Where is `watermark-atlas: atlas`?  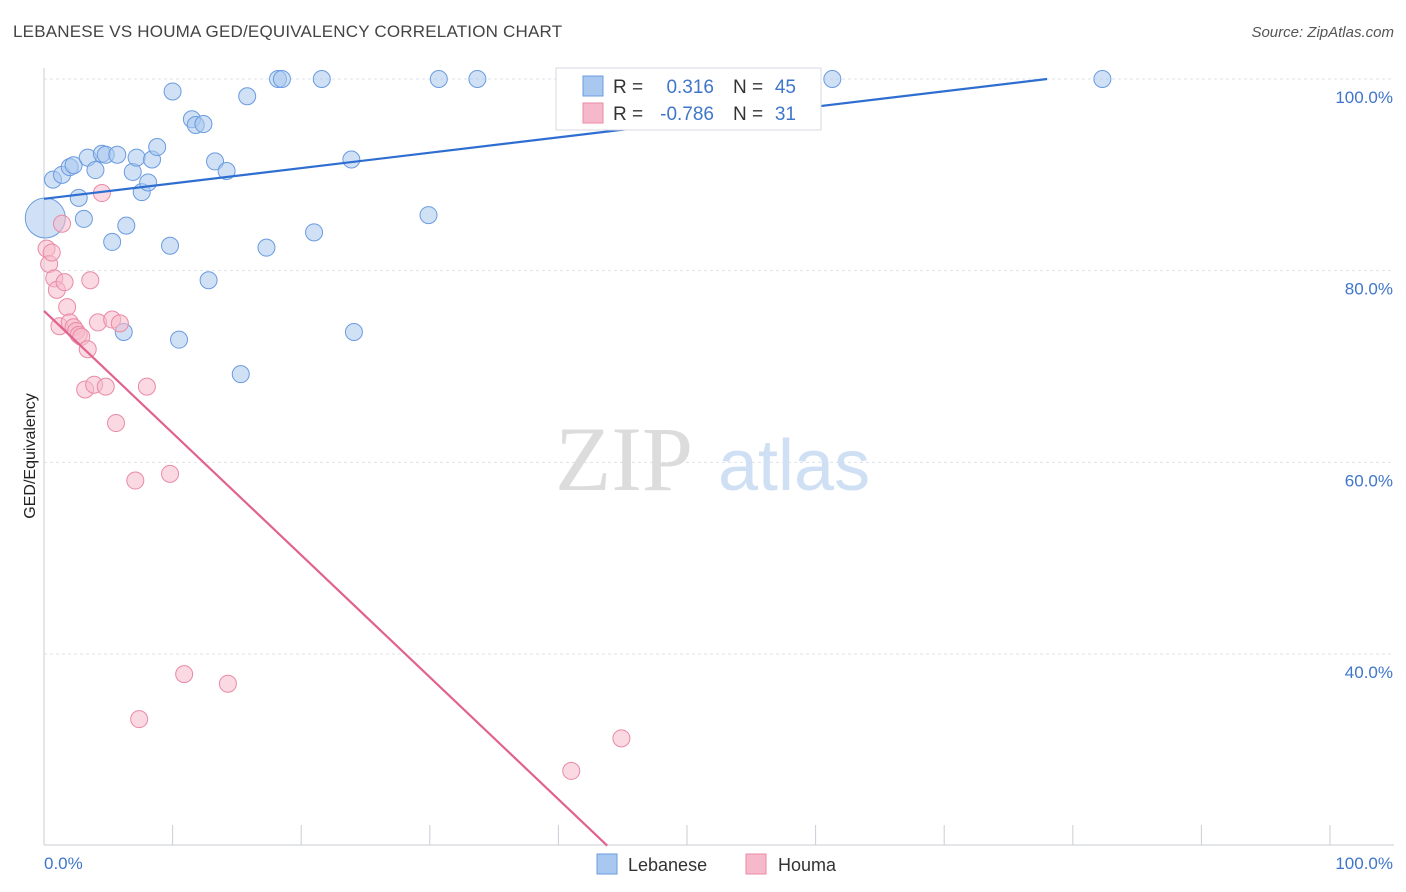
watermark-atlas: atlas is located at coordinates (794, 466).